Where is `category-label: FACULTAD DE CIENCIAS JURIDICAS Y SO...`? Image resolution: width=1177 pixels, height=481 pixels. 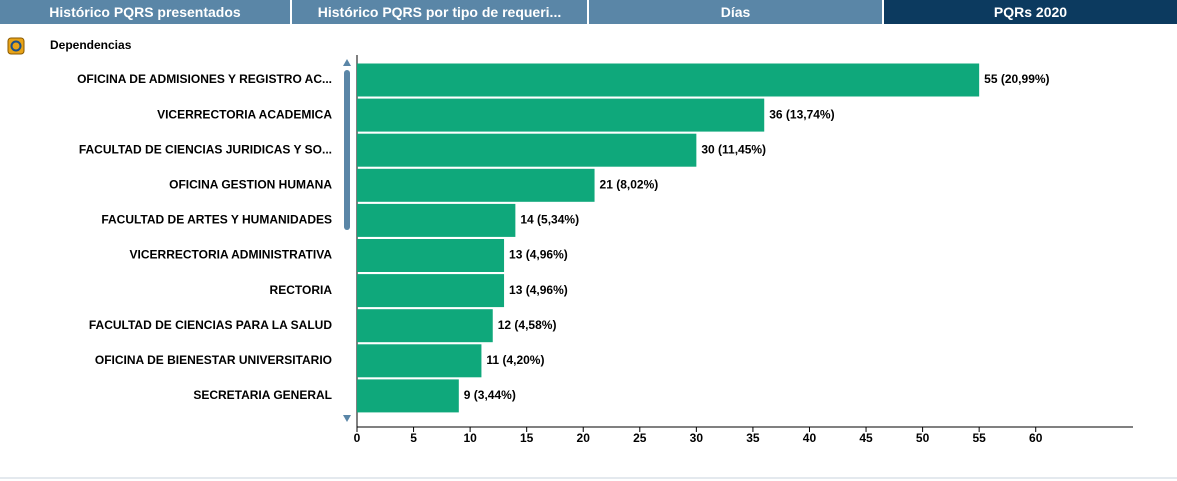 category-label: FACULTAD DE CIENCIAS JURIDICAS Y SO... is located at coordinates (205, 149).